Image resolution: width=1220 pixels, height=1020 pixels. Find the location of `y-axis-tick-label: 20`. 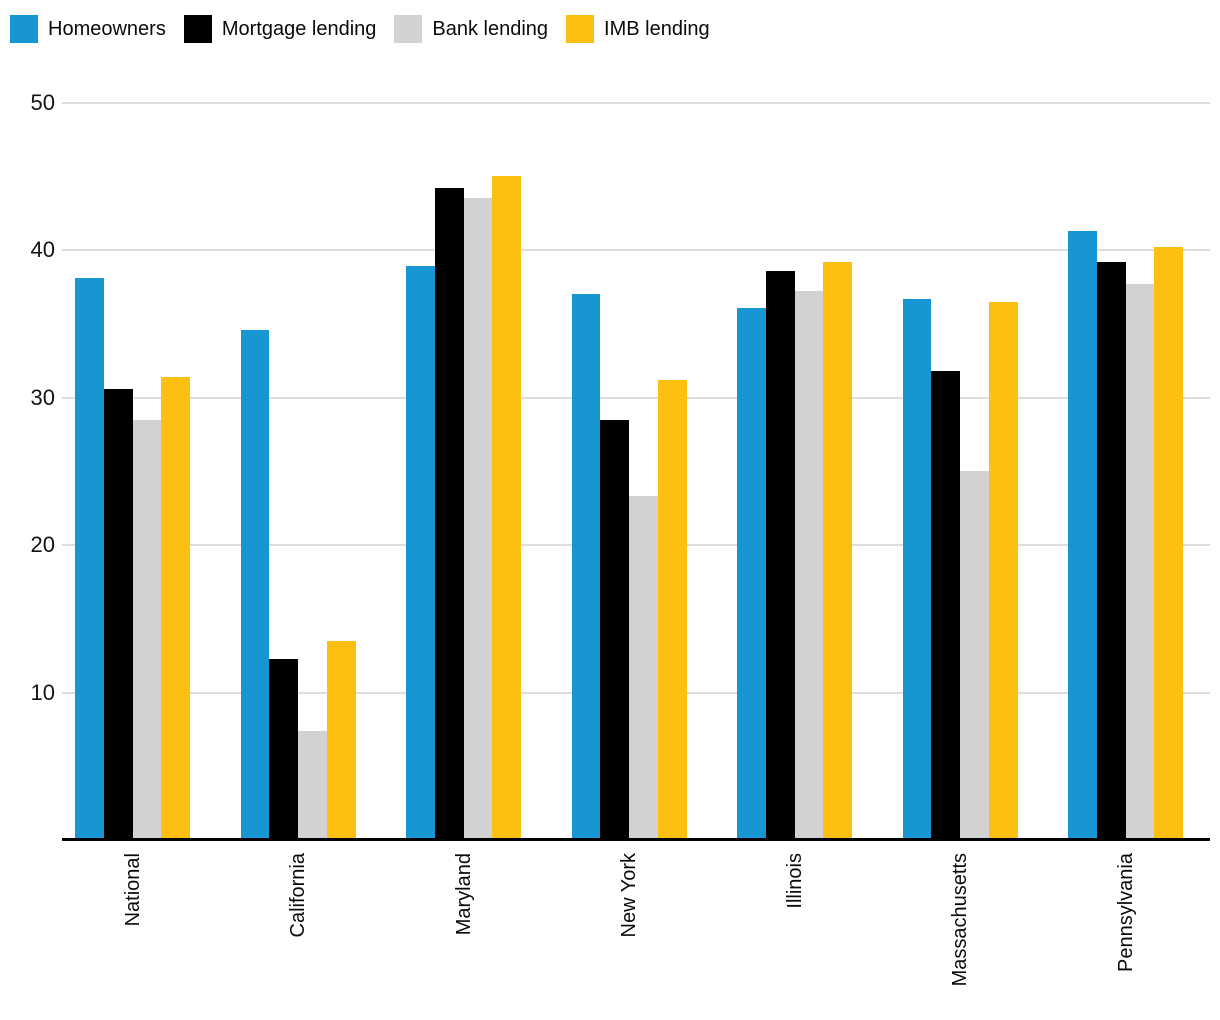

y-axis-tick-label: 20 is located at coordinates (42, 544).